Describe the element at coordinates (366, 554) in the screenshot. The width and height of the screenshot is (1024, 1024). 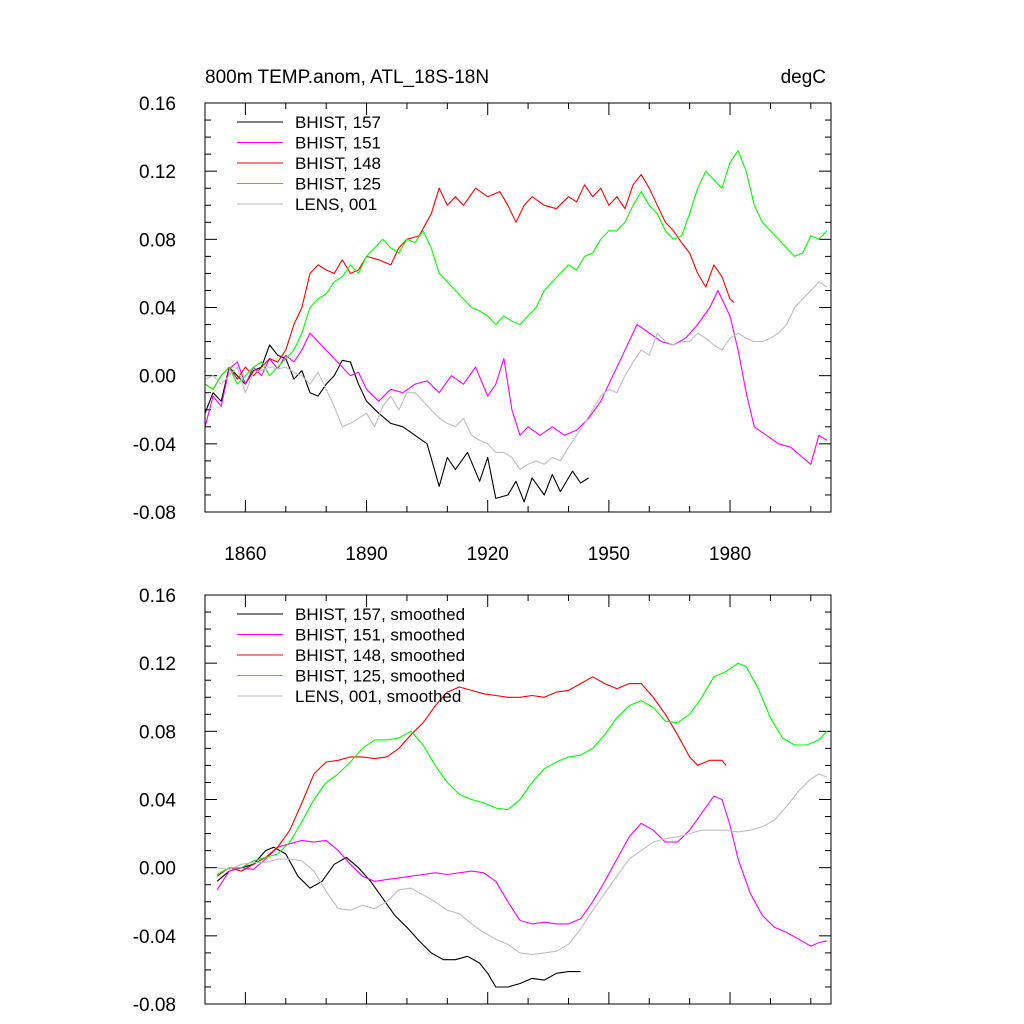
I see `x-tick-label: 1890` at that location.